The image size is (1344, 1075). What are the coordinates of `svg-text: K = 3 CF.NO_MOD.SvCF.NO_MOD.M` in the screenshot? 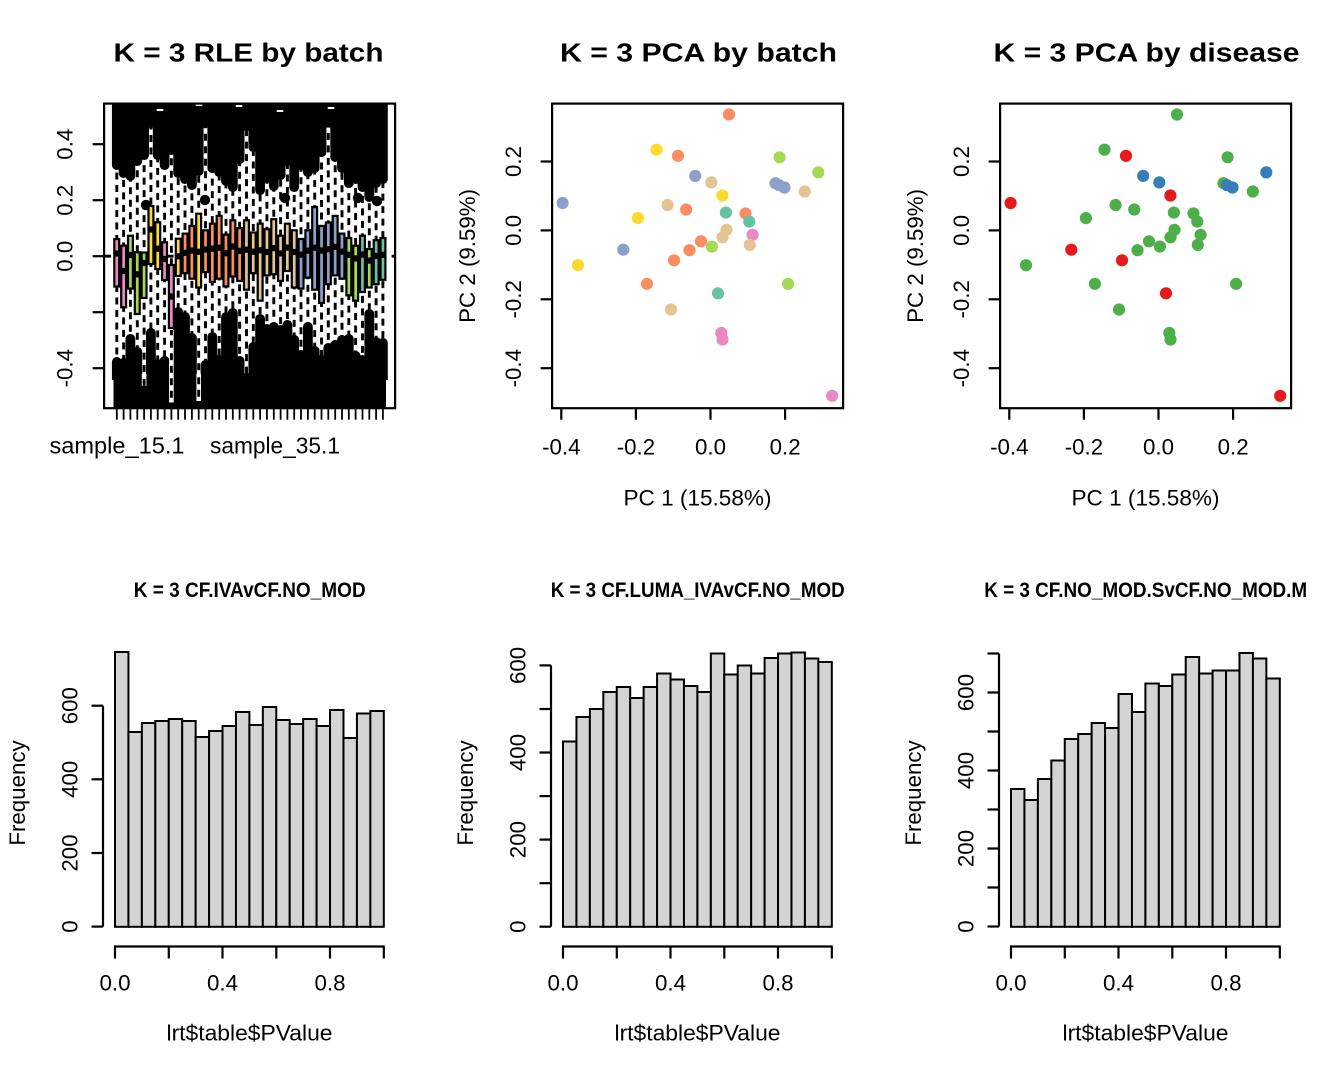 It's located at (1145, 590).